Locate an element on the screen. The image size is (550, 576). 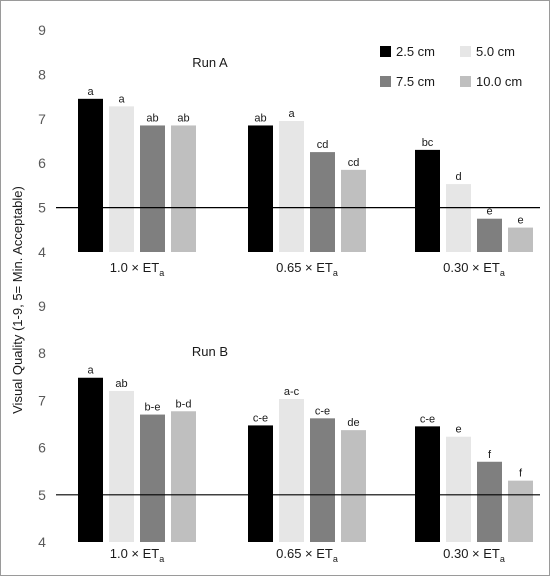
data-label: b-d is located at coordinates (184, 404).